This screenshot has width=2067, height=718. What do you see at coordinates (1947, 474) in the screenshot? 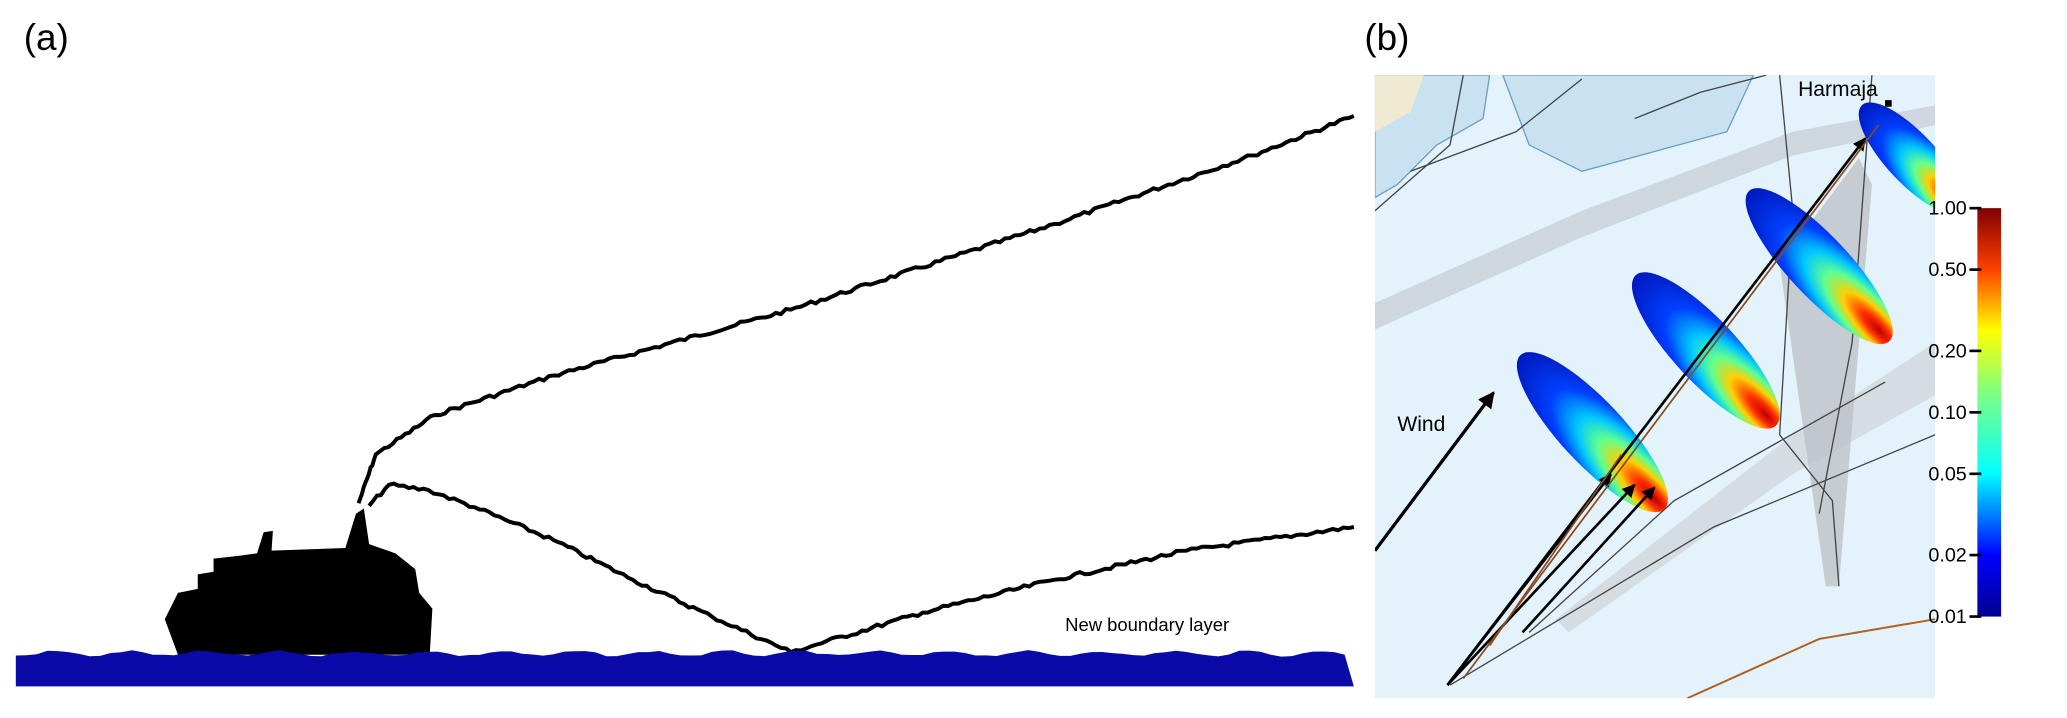
I see `colorbar-label: 0.05` at bounding box center [1947, 474].